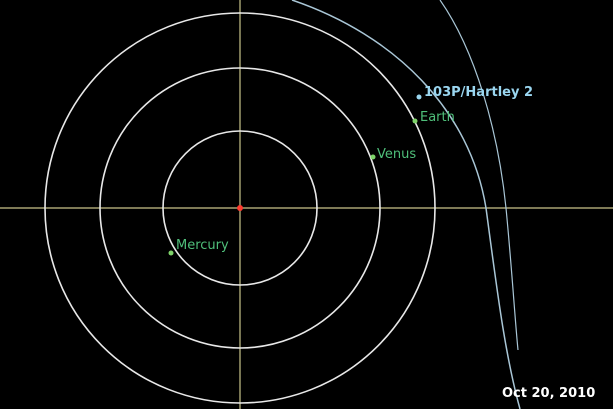 The width and height of the screenshot is (613, 409). I want to click on mercury-dot, so click(171, 253).